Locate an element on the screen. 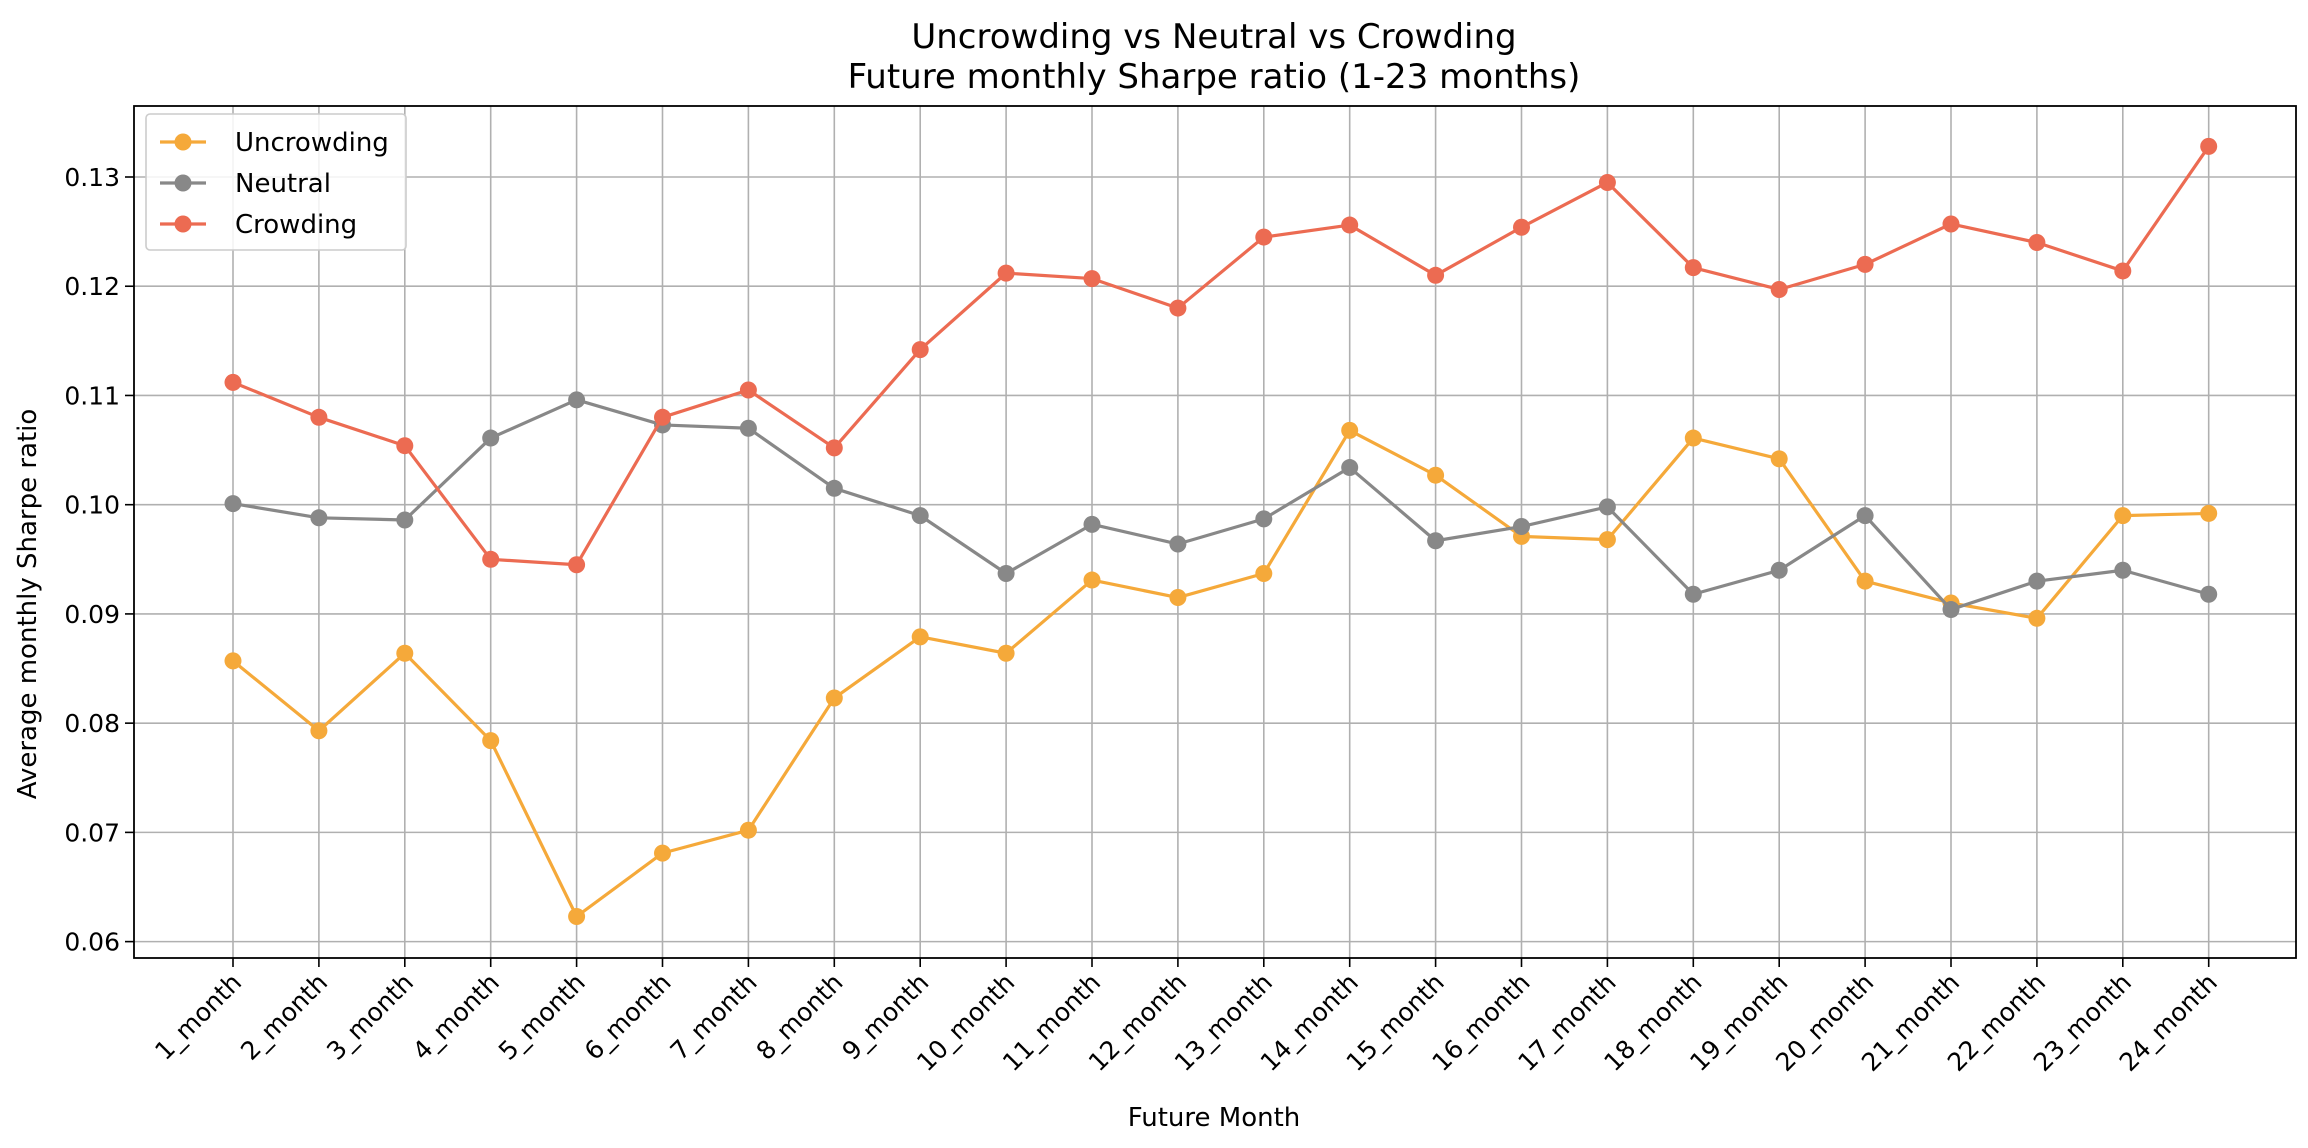  legend-label: Crowding is located at coordinates (296, 225).